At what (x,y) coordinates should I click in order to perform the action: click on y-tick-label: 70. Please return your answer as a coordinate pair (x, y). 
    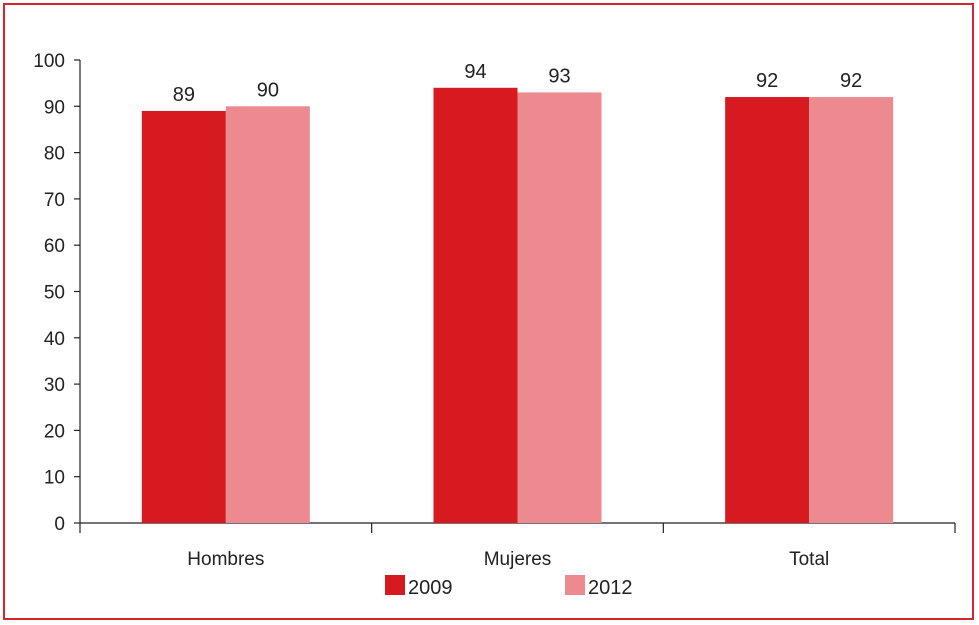
    Looking at the image, I should click on (54, 200).